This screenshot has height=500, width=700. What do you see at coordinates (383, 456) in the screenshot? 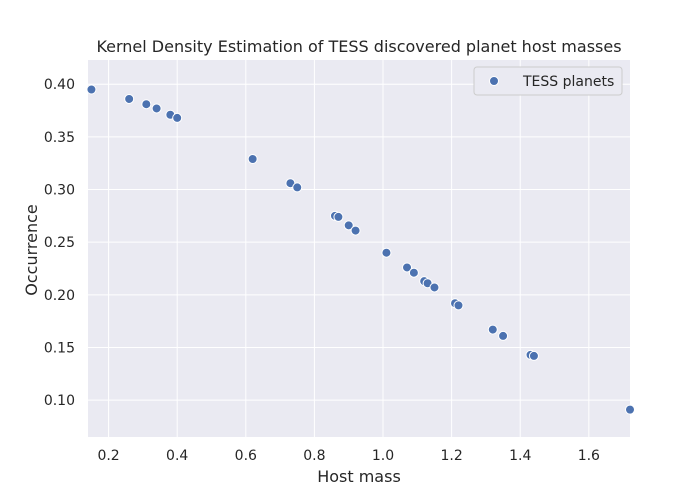
I see `x-tick-label: 1.0` at bounding box center [383, 456].